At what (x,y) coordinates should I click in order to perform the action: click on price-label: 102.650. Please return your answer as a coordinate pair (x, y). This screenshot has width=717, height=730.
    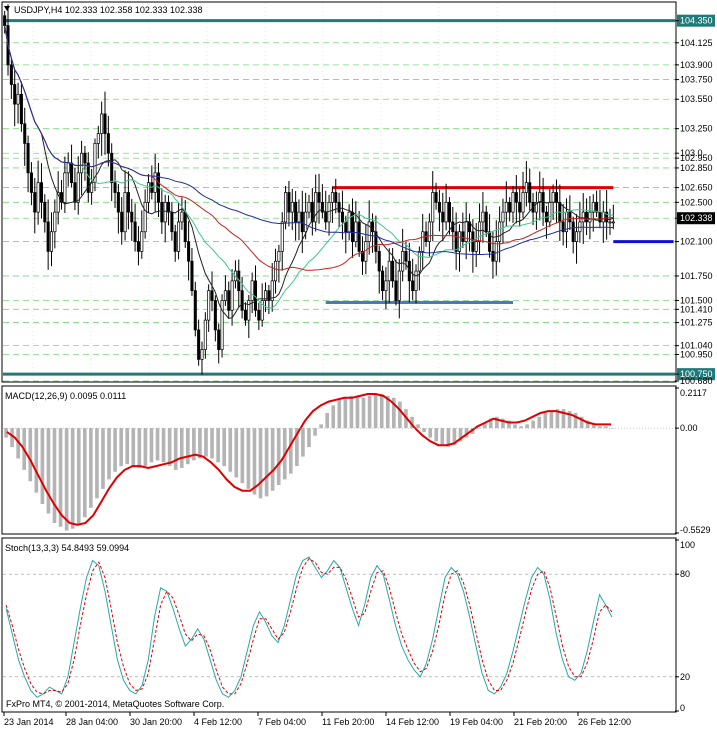
    Looking at the image, I should click on (696, 188).